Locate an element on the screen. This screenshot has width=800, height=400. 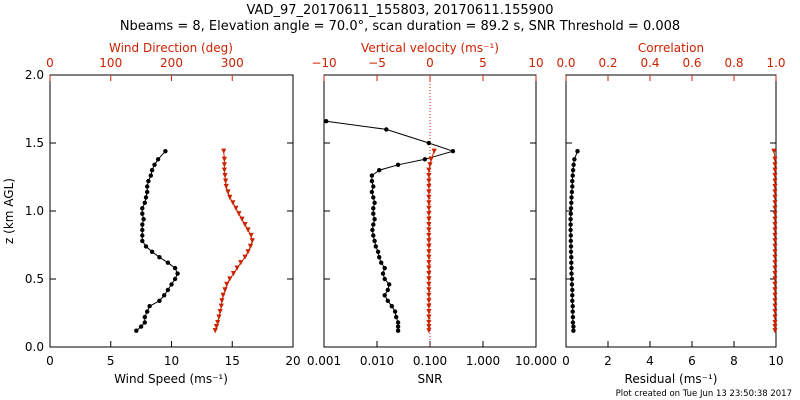
top-tick-label: −5 is located at coordinates (377, 63).